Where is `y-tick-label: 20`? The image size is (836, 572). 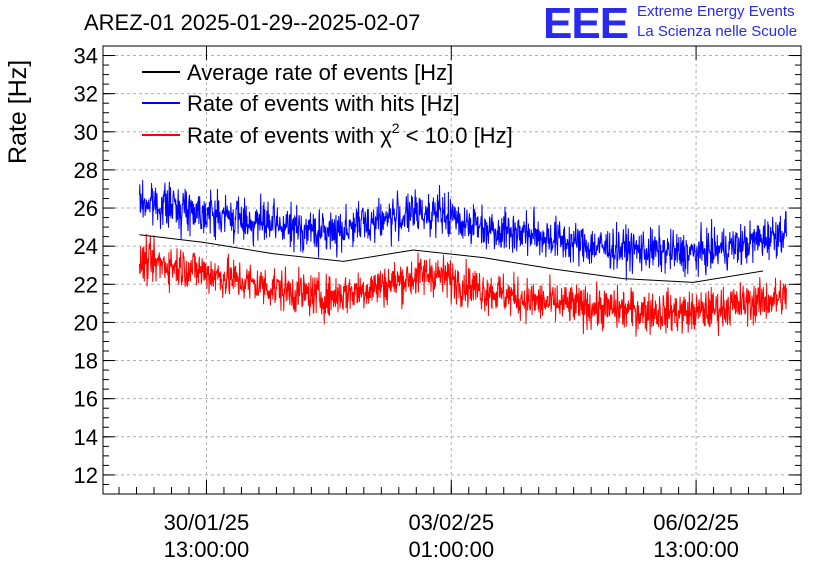 y-tick-label: 20 is located at coordinates (86, 322).